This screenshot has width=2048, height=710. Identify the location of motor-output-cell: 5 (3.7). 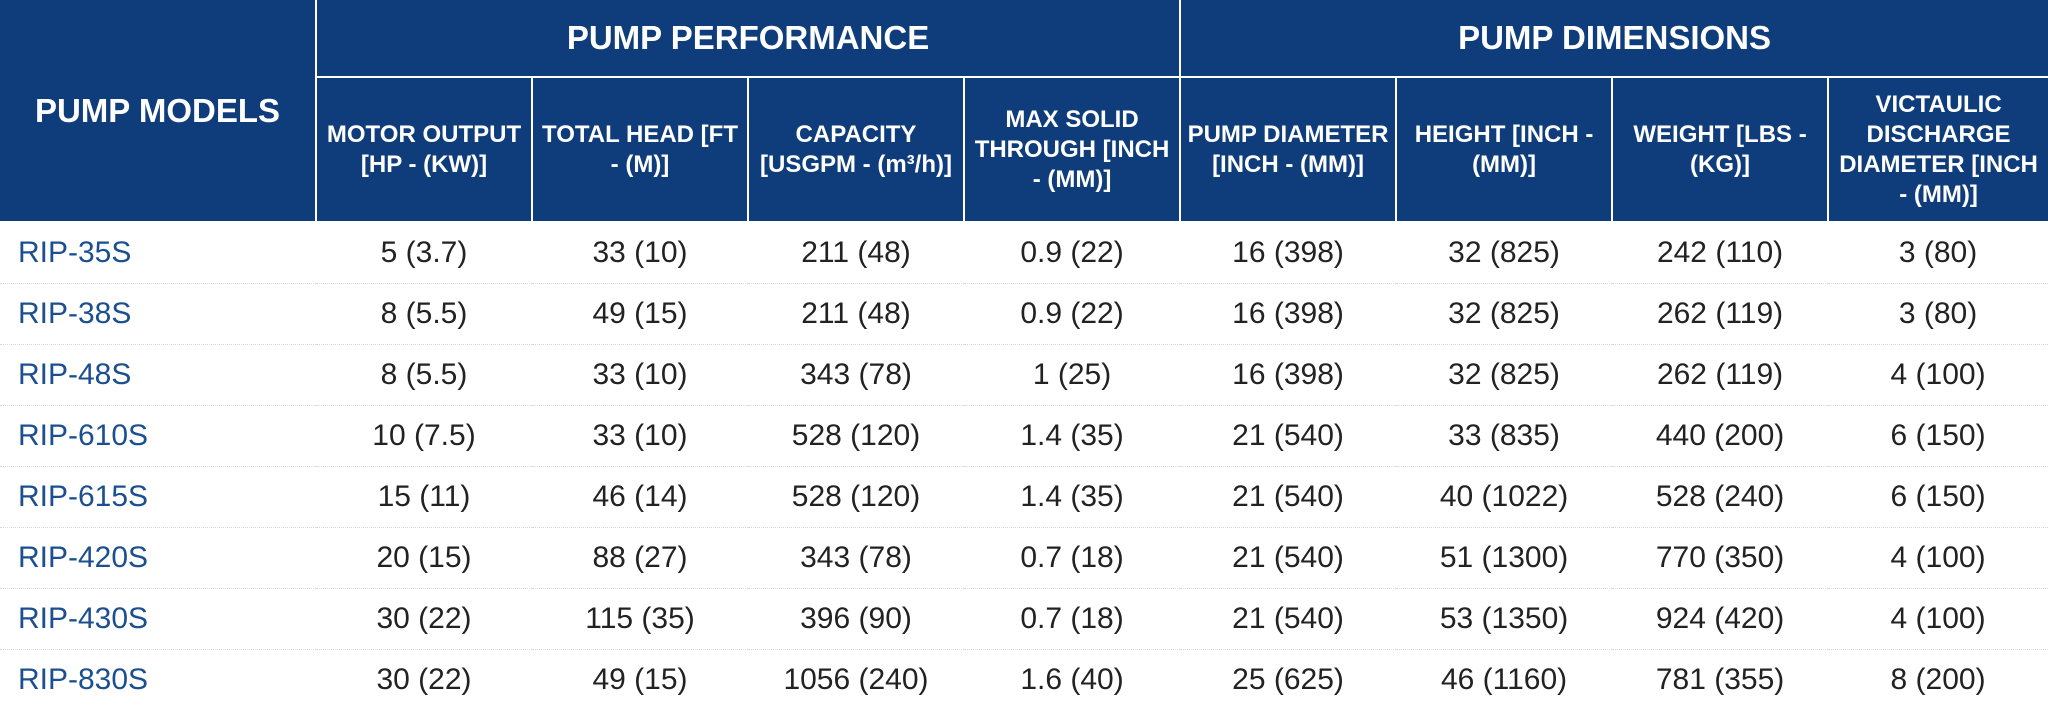
(424, 253).